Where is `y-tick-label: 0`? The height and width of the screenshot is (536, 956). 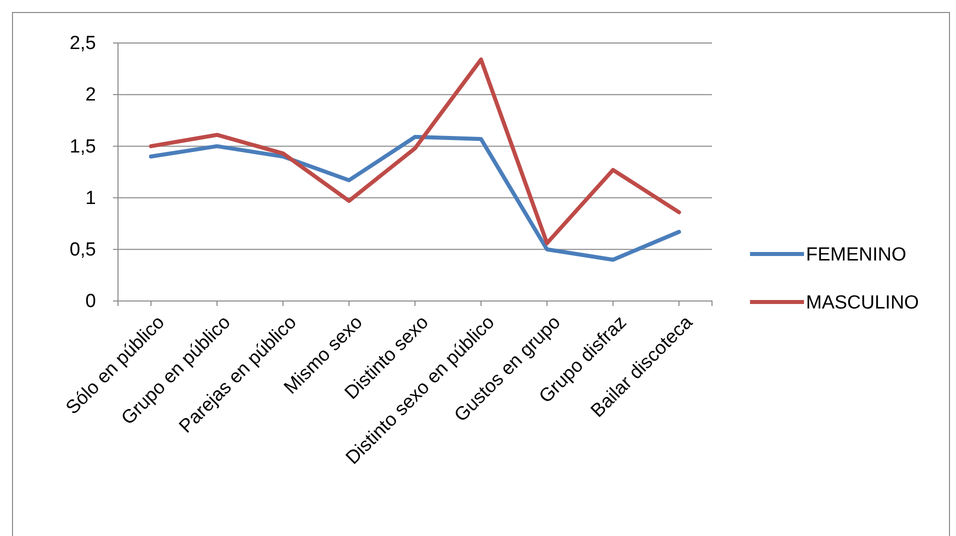
y-tick-label: 0 is located at coordinates (90, 301).